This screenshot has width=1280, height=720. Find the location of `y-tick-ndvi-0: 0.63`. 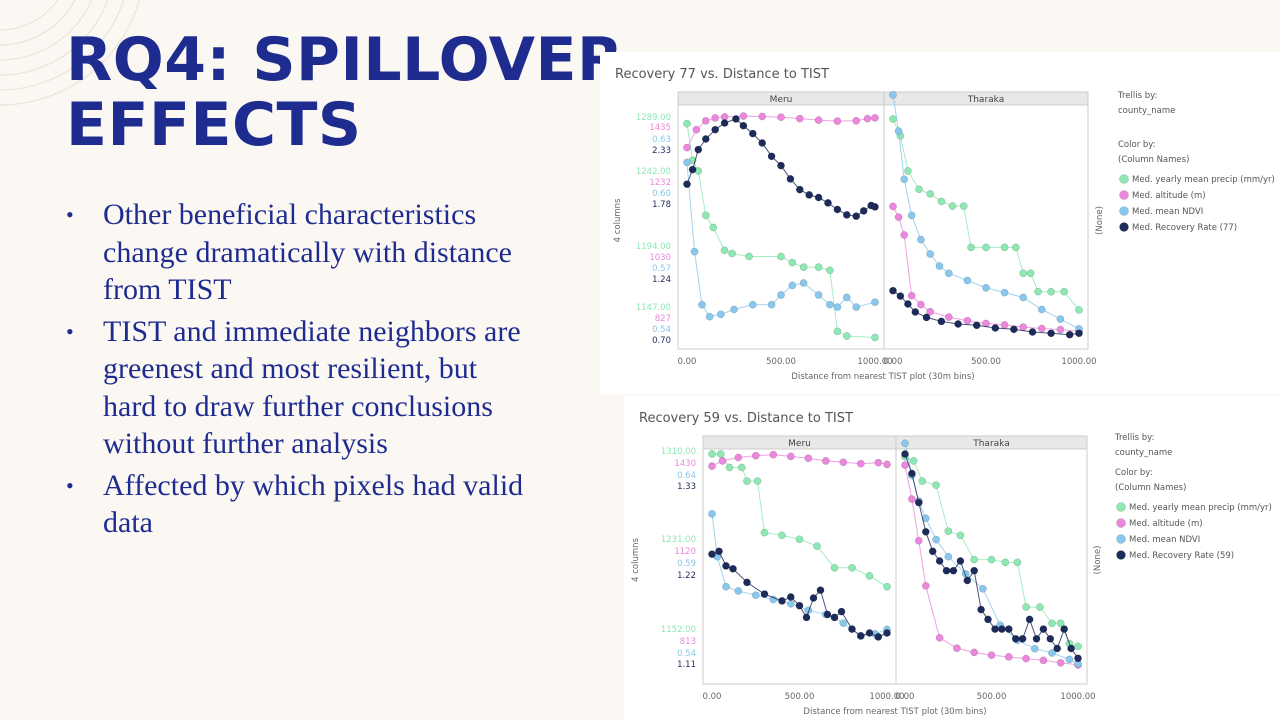

y-tick-ndvi-0: 0.63 is located at coordinates (661, 140).